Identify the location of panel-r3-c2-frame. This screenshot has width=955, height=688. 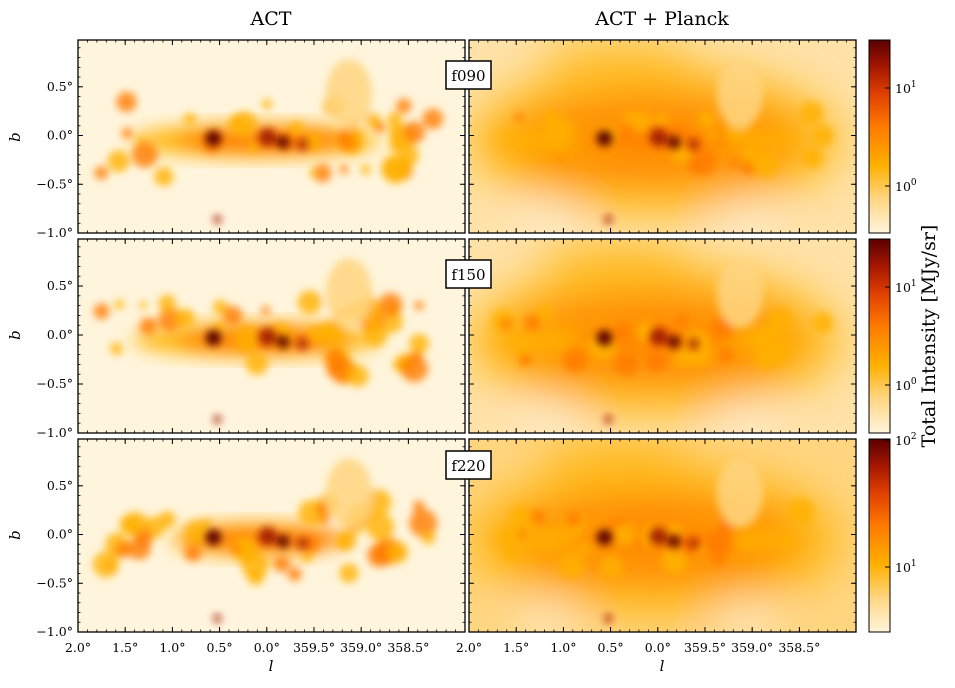
(662, 535).